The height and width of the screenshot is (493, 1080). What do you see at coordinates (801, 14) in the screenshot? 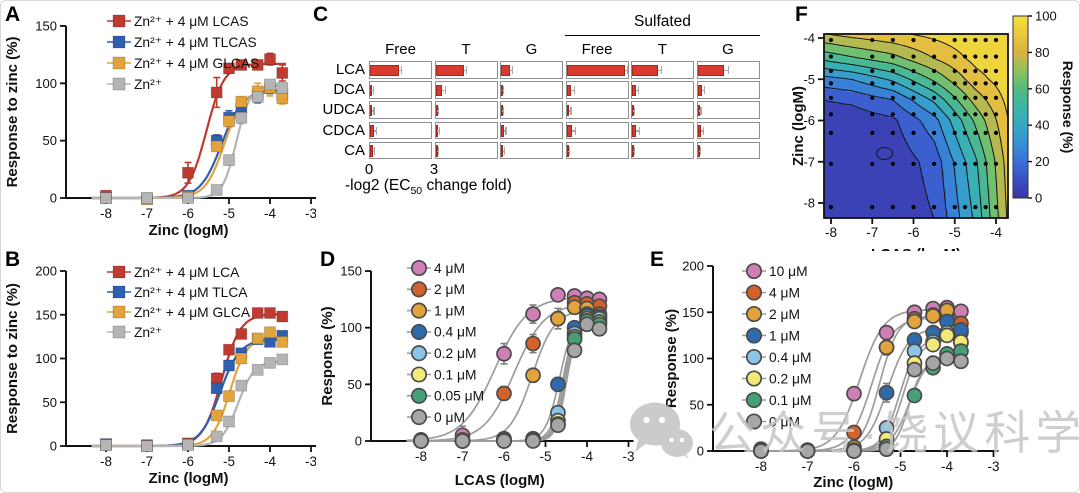
I see `panel-f-letter: F` at bounding box center [801, 14].